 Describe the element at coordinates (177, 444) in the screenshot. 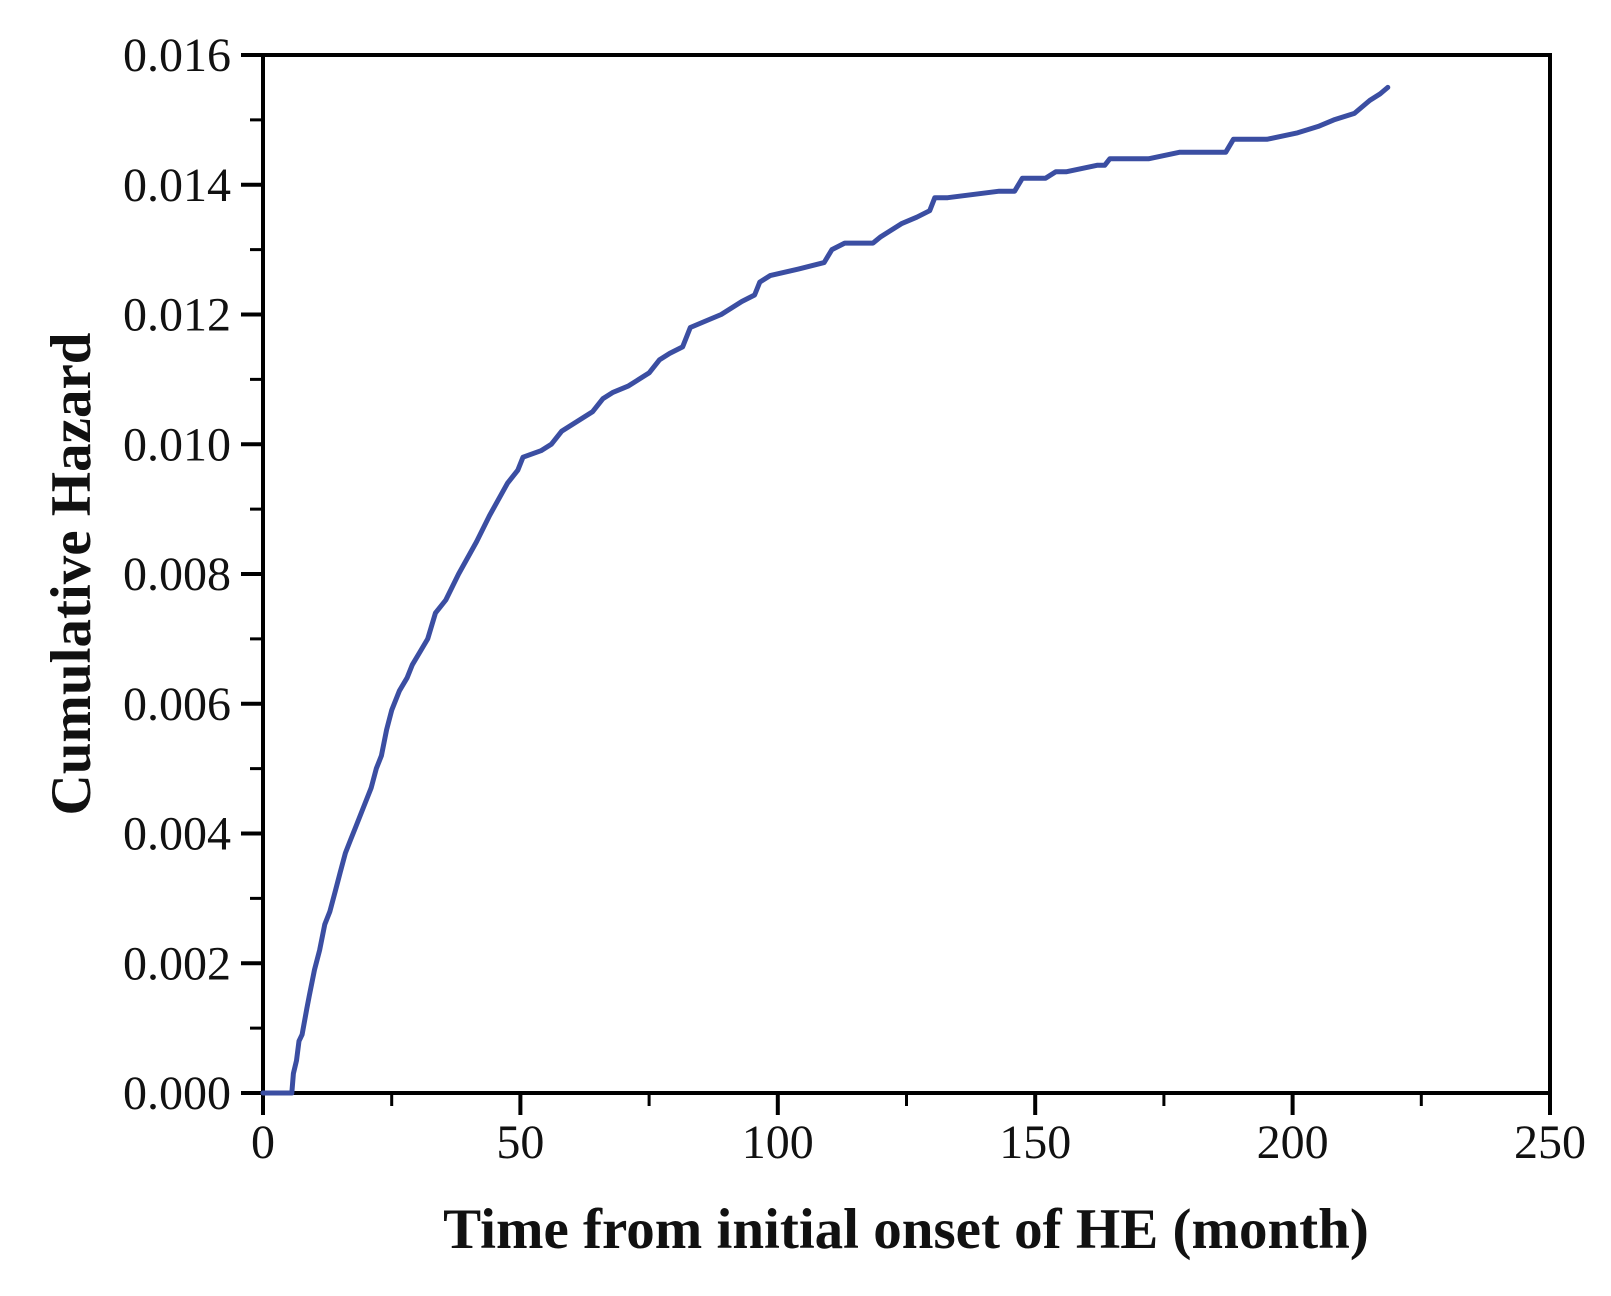

I see `y-tick-label: 0.010` at that location.